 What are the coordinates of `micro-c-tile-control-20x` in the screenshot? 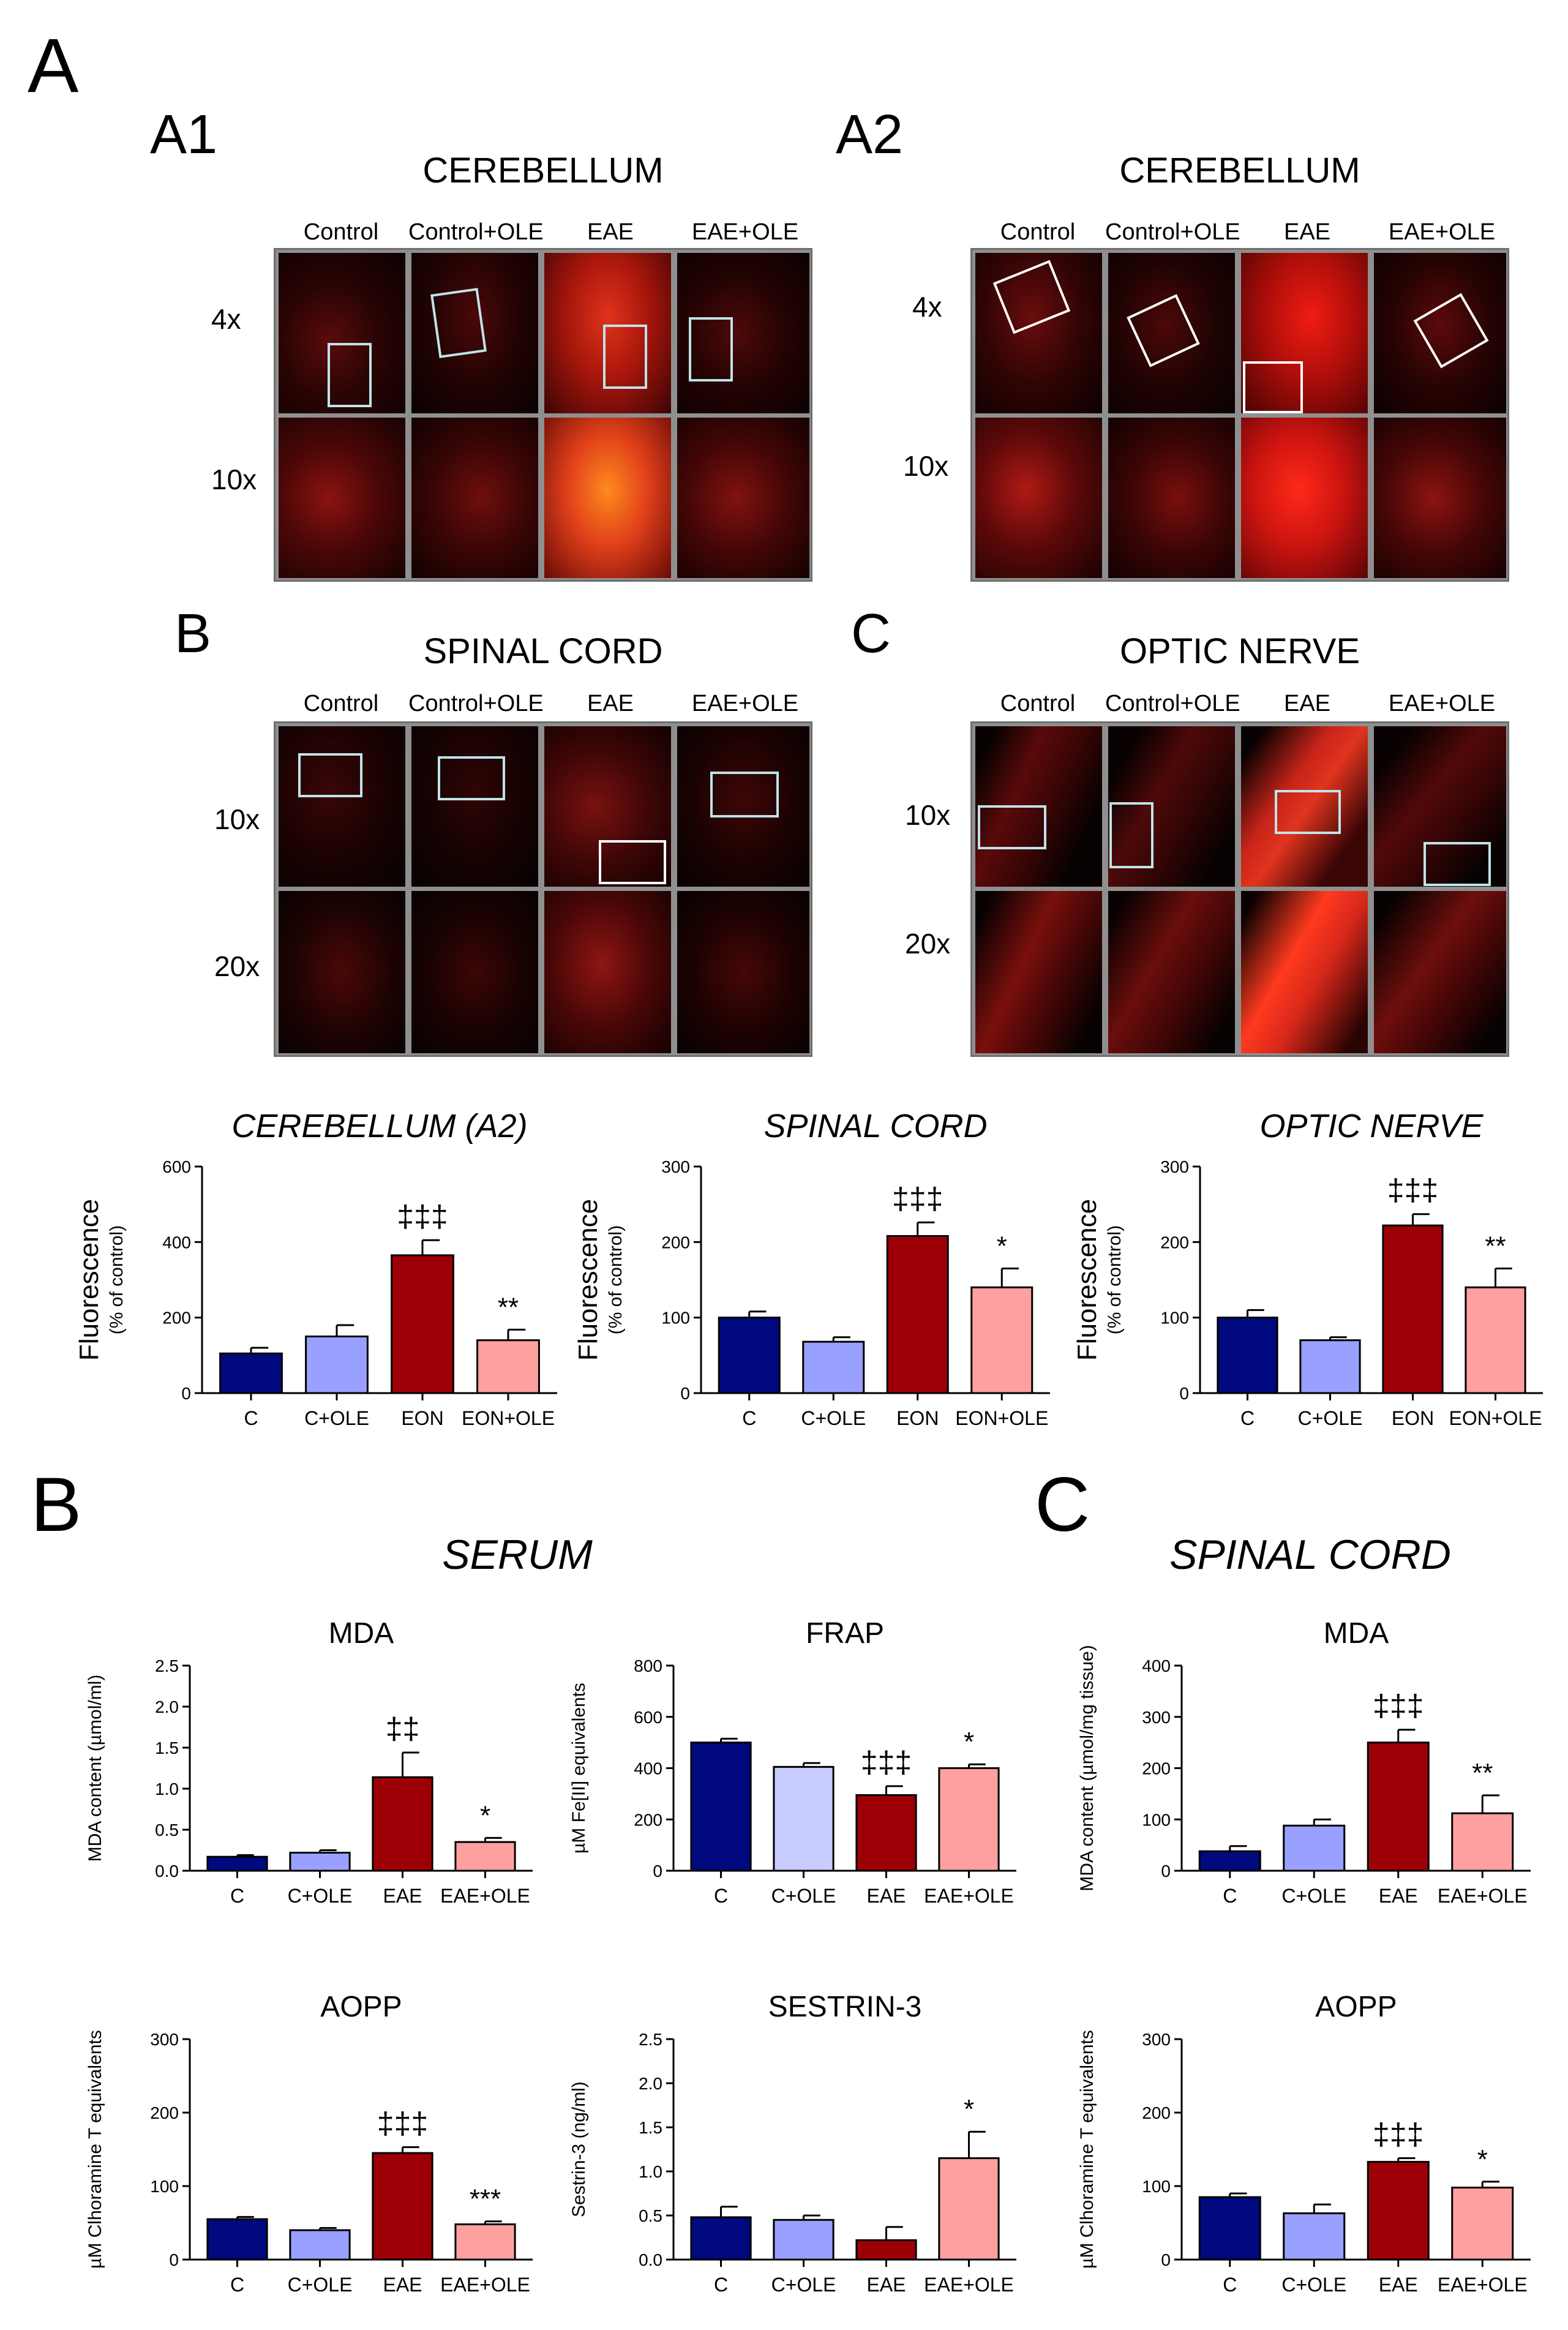 It's located at (1038, 972).